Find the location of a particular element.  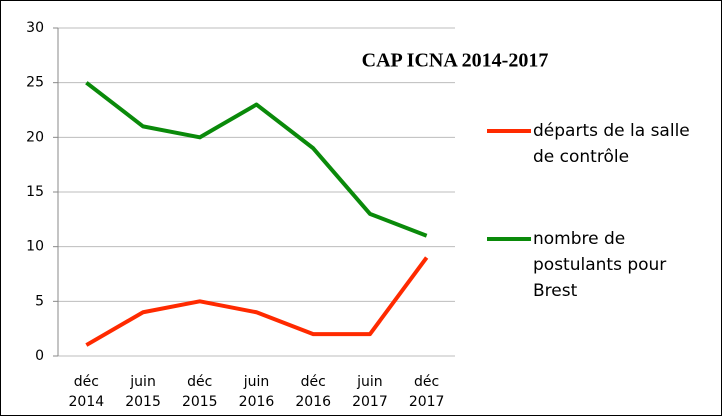

y-tick-label: 15 is located at coordinates (35, 192).